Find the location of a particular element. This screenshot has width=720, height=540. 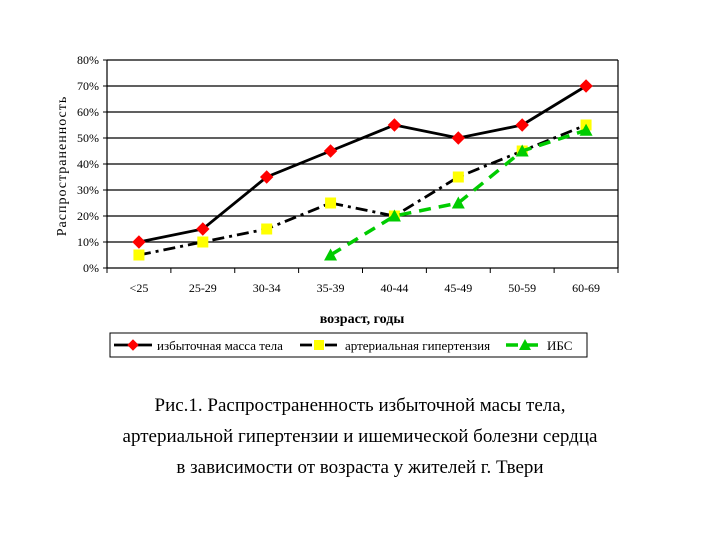

legend-label: артериальная гипертензия is located at coordinates (417, 345).